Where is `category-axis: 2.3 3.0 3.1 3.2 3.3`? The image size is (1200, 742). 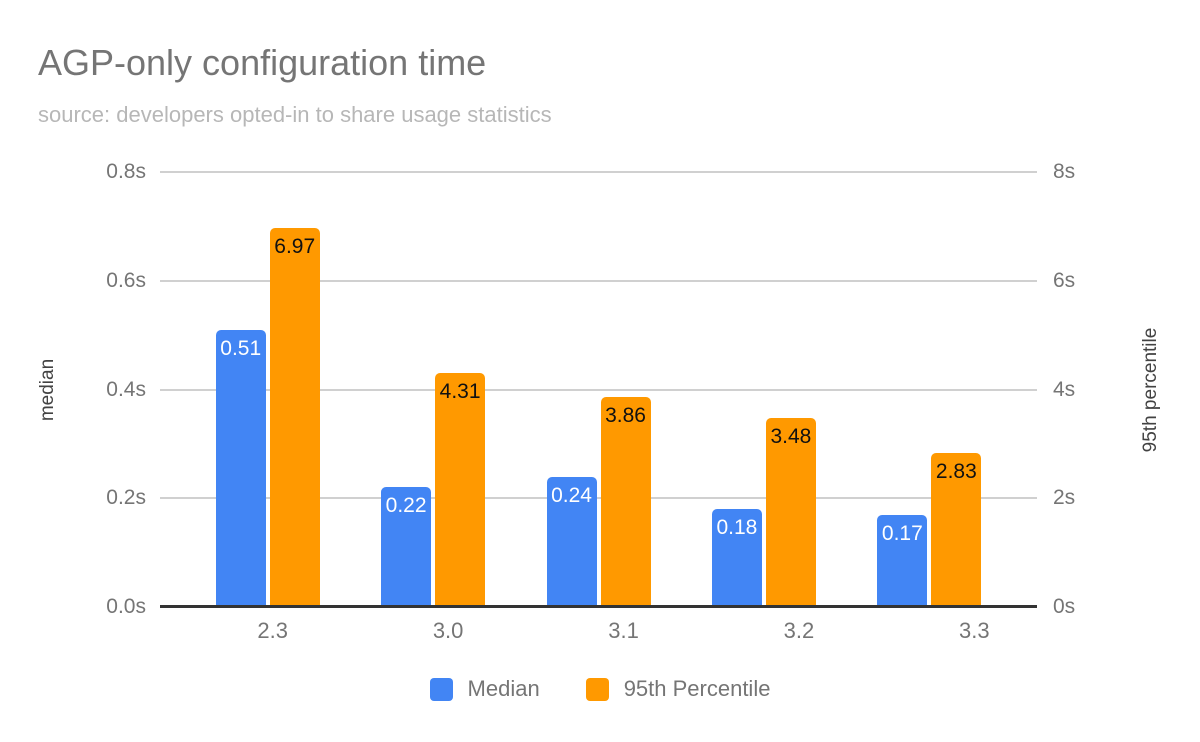
category-axis: 2.3 3.0 3.1 3.2 3.3 is located at coordinates (623, 631).